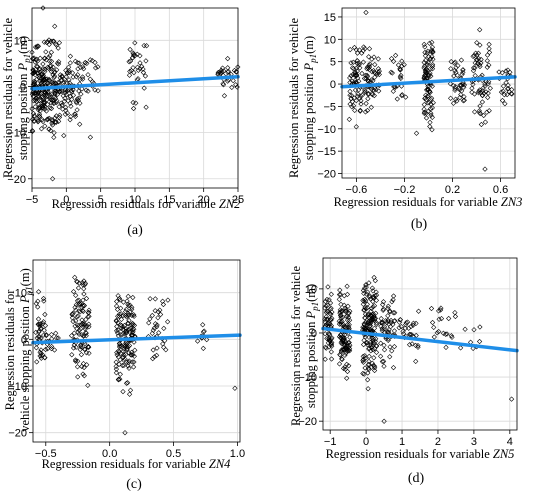 Image resolution: width=550 pixels, height=493 pixels. Describe the element at coordinates (169, 200) in the screenshot. I see `x-tick-label: 15` at that location.